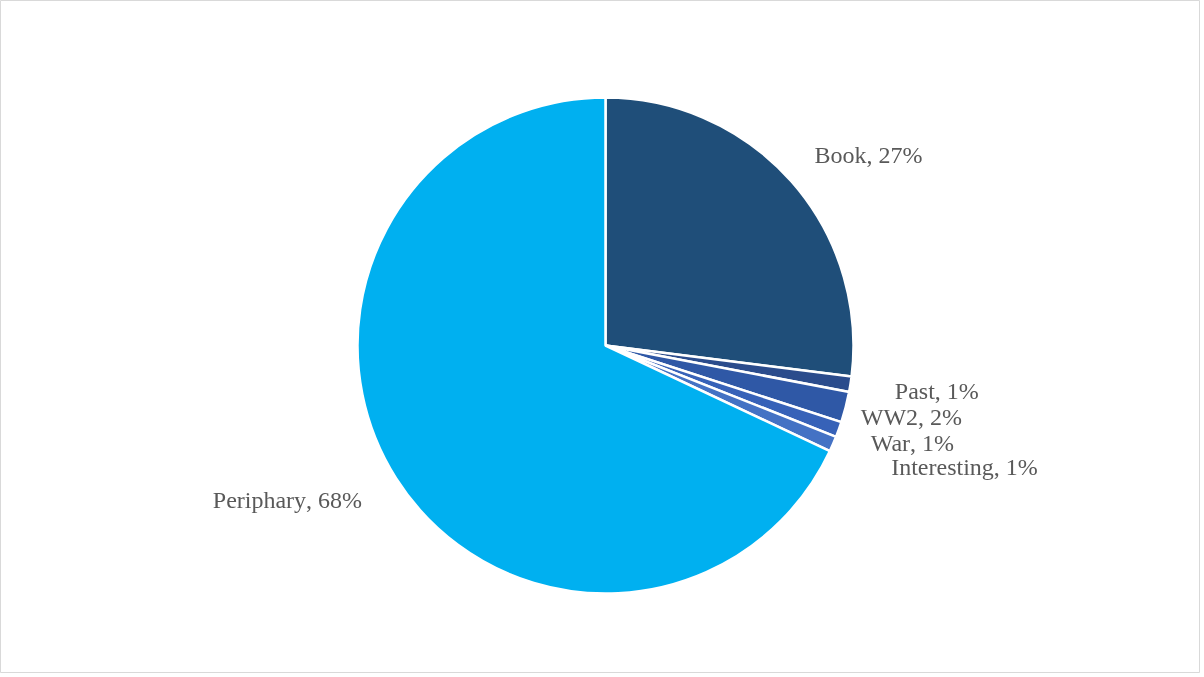 This screenshot has width=1204, height=677. Describe the element at coordinates (894, 155) in the screenshot. I see `data-label: , 27%` at that location.